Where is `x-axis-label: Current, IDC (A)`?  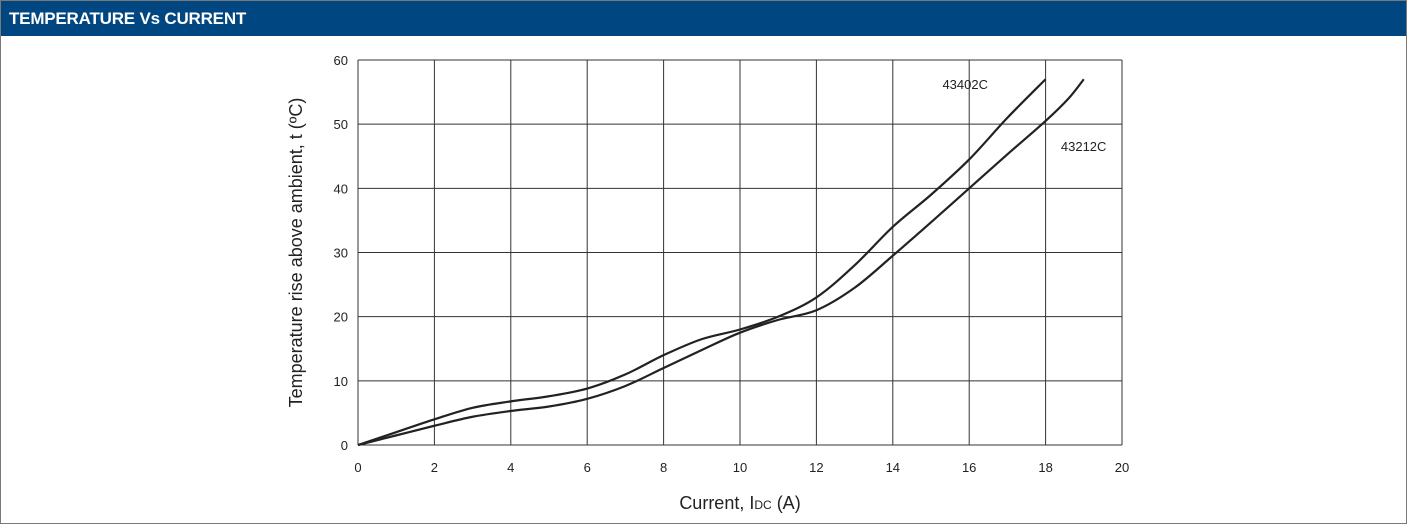 x-axis-label: Current, IDC (A) is located at coordinates (739, 503).